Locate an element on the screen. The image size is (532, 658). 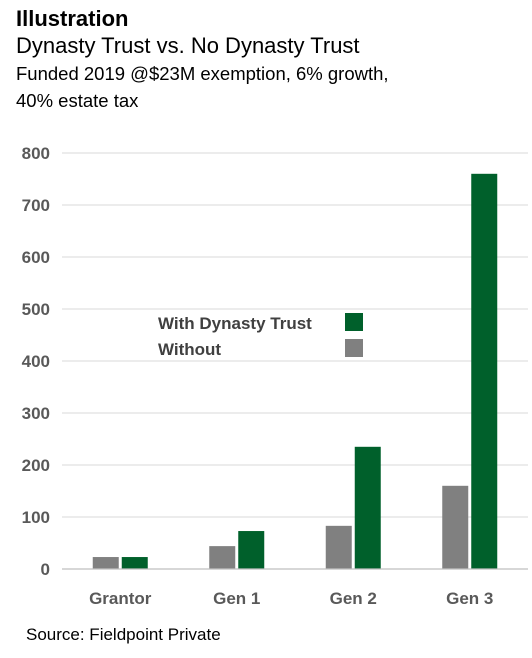
y-tick-label: 600 is located at coordinates (36, 257).